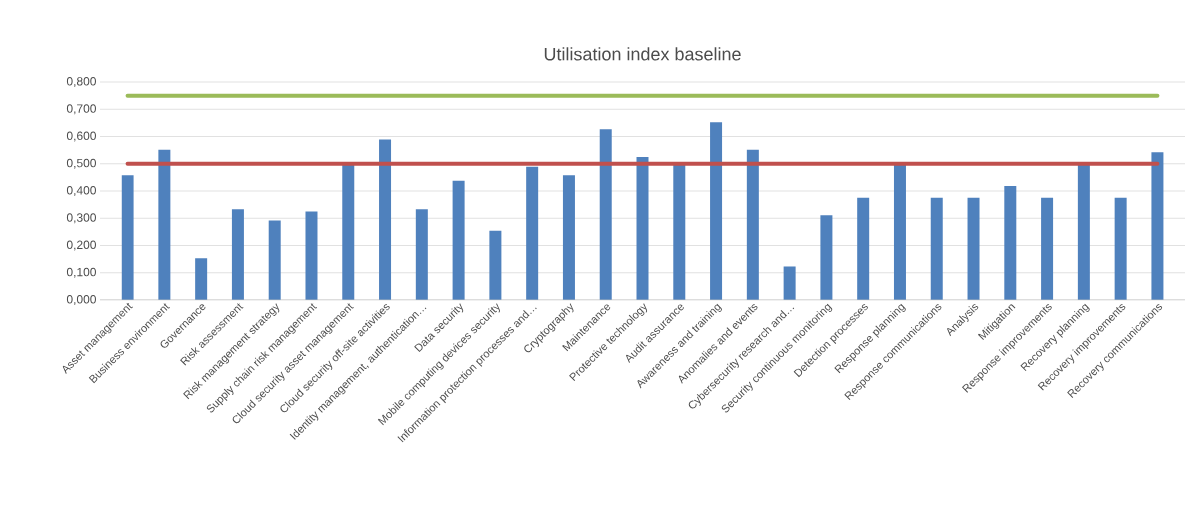  What do you see at coordinates (81, 136) in the screenshot?
I see `y-tick-label: 0,600` at bounding box center [81, 136].